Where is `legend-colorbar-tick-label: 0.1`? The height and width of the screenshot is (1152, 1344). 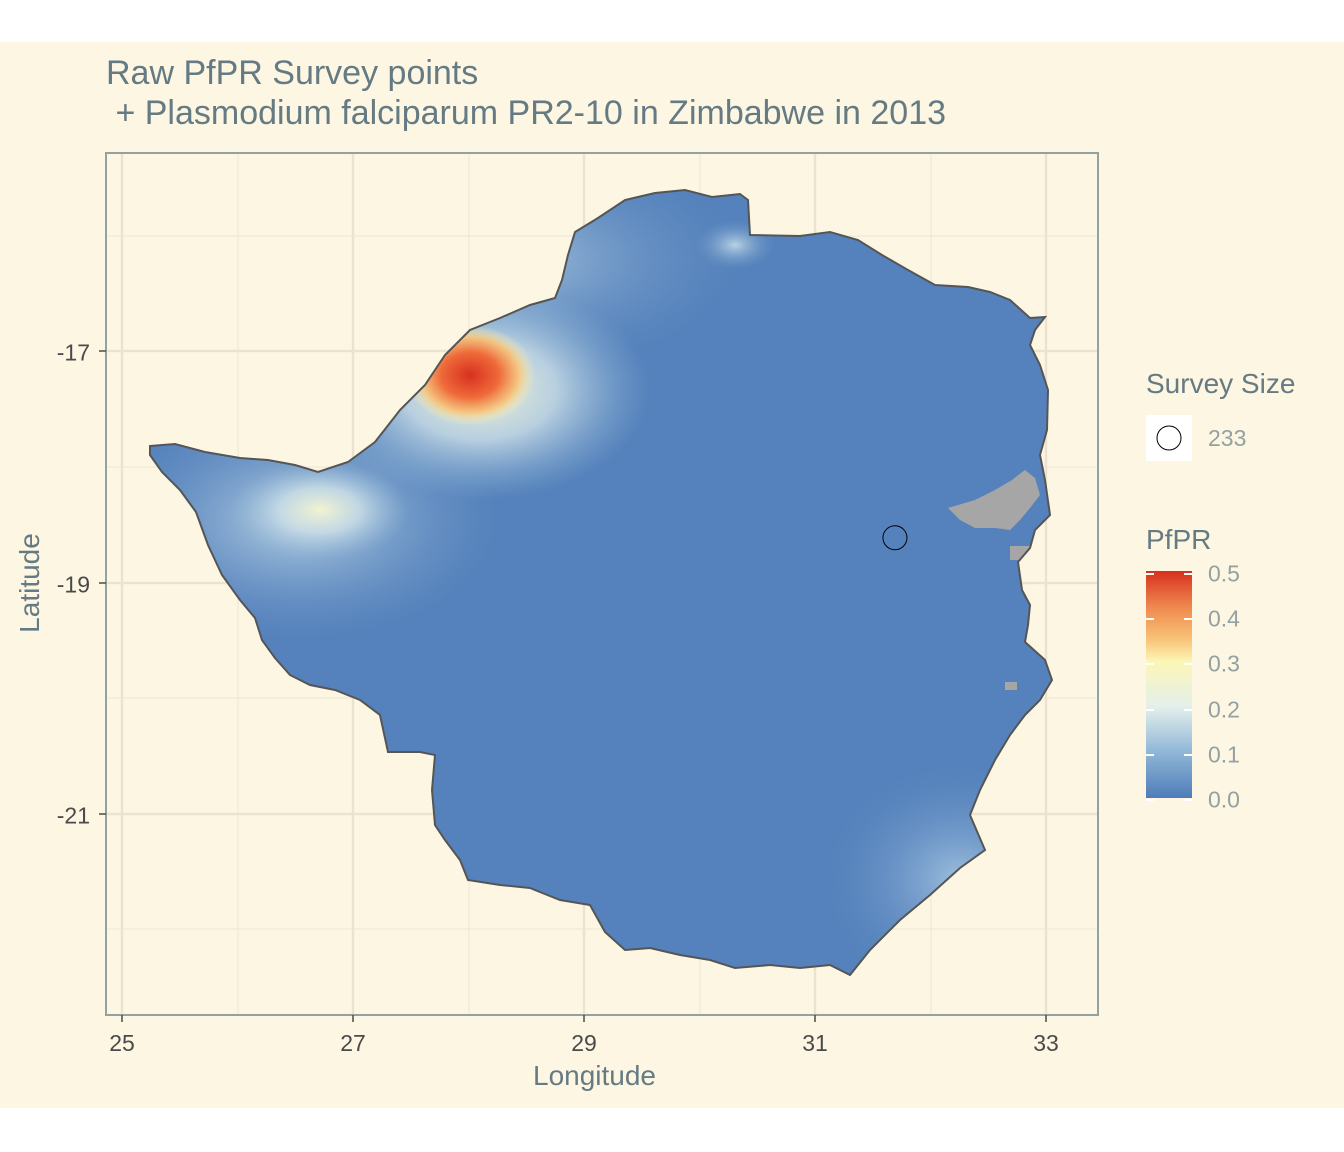 legend-colorbar-tick-label: 0.1 is located at coordinates (1224, 754).